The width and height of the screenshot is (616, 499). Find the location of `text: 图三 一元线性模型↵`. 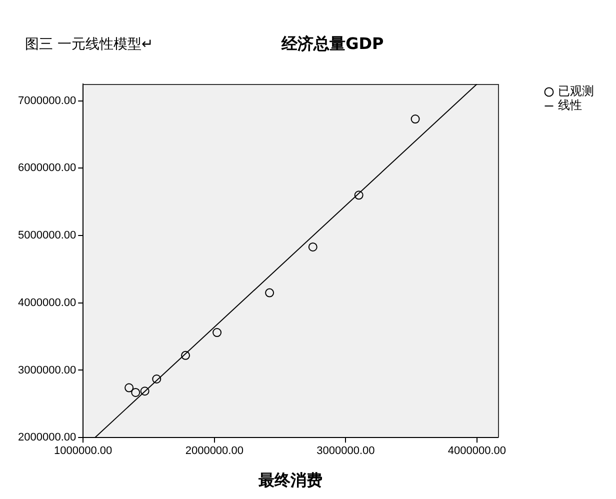

text: 图三 一元线性模型↵ is located at coordinates (89, 44).